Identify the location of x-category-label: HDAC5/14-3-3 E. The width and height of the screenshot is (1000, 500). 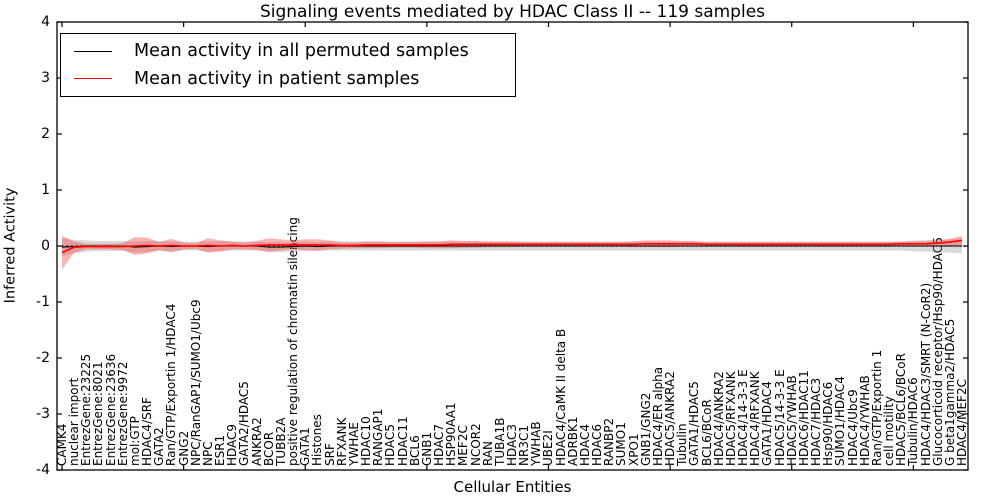
(779, 417).